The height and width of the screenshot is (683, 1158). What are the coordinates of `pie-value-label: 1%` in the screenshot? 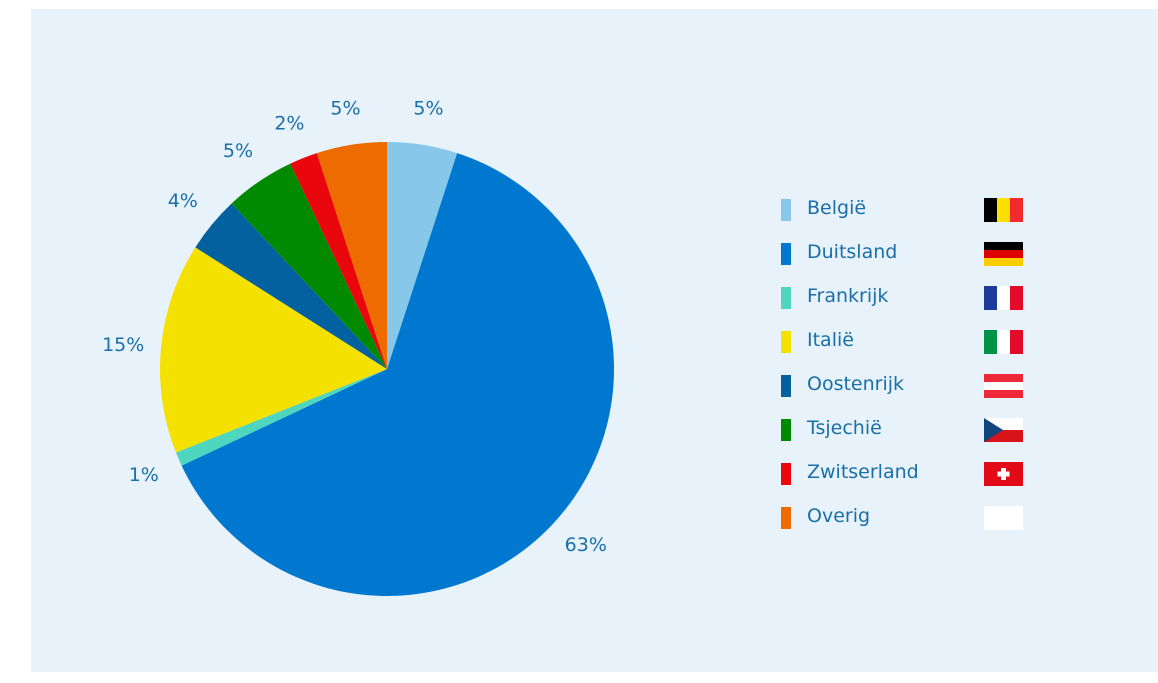 It's located at (144, 475).